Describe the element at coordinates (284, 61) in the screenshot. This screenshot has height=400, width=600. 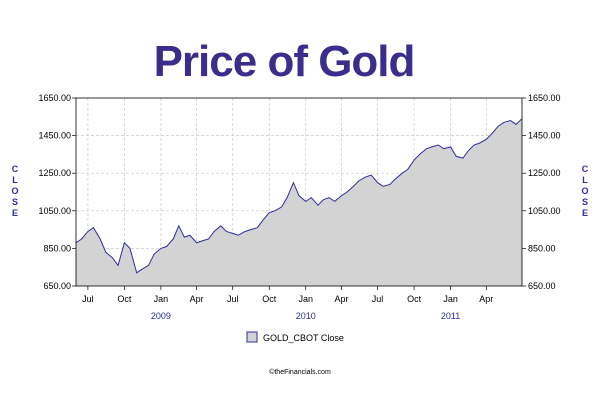
I see `chart-title: Price of Gold` at that location.